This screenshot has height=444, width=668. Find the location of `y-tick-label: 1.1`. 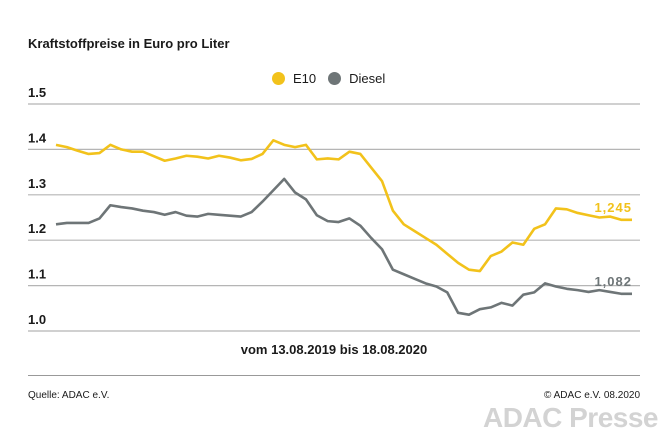

y-tick-label: 1.1 is located at coordinates (37, 274).